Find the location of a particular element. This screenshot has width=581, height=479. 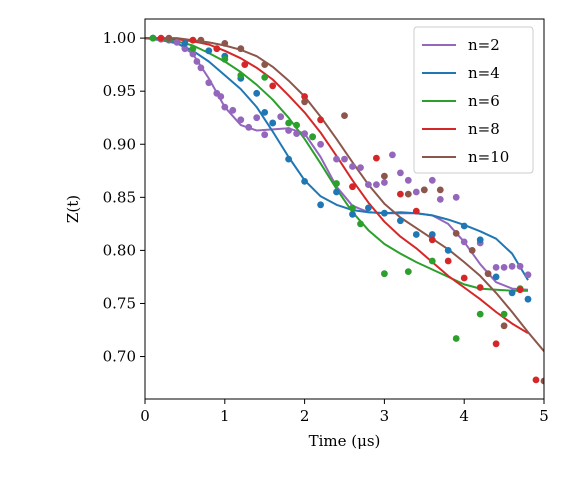

legend-label: n=6 is located at coordinates (484, 101).